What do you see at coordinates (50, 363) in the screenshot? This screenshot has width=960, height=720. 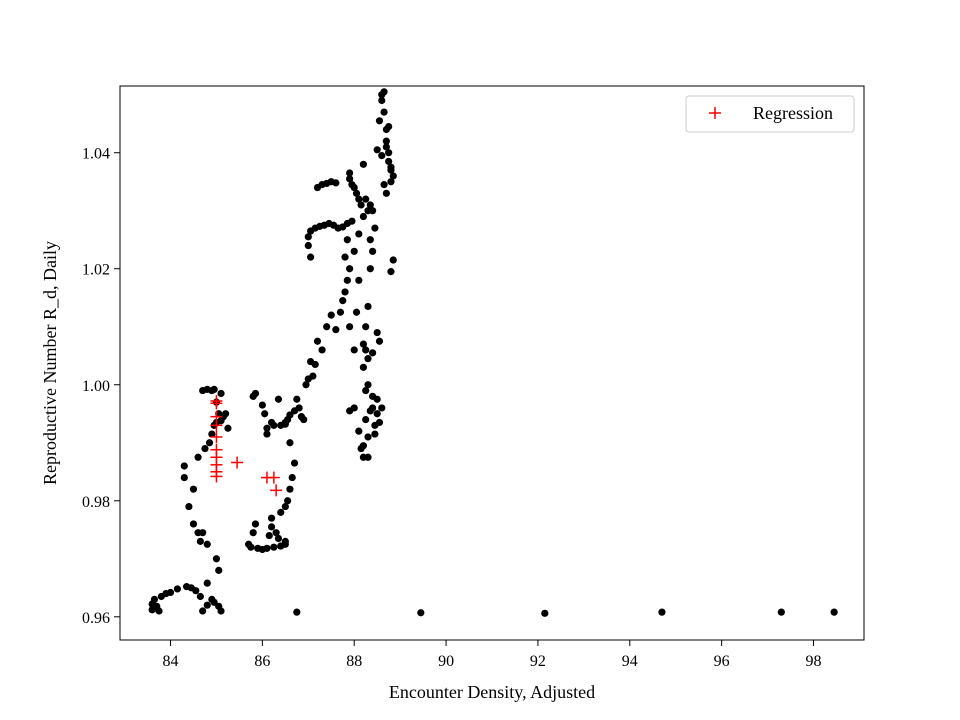 I see `y-axis-label: Reproductive Number R_d, Daily` at bounding box center [50, 363].